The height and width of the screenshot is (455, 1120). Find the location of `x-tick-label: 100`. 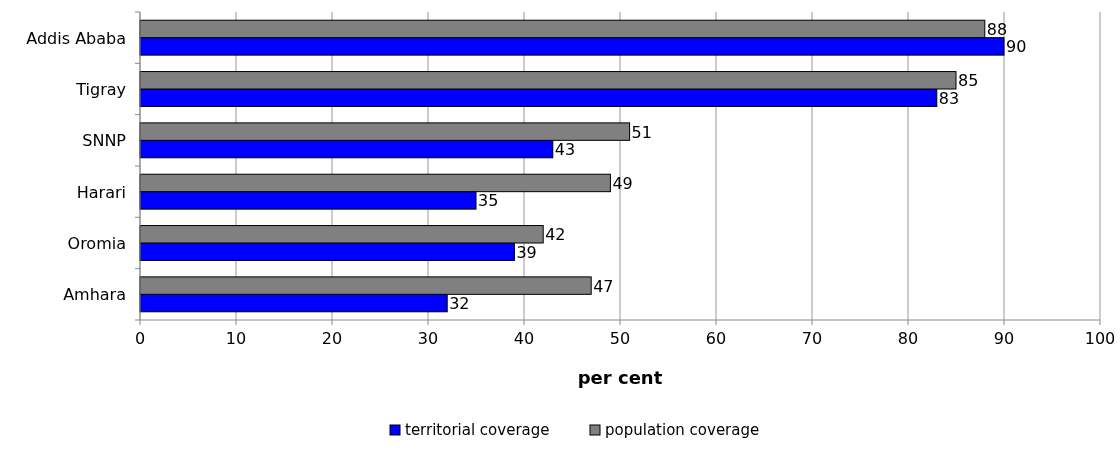

x-tick-label: 100 is located at coordinates (1100, 338).